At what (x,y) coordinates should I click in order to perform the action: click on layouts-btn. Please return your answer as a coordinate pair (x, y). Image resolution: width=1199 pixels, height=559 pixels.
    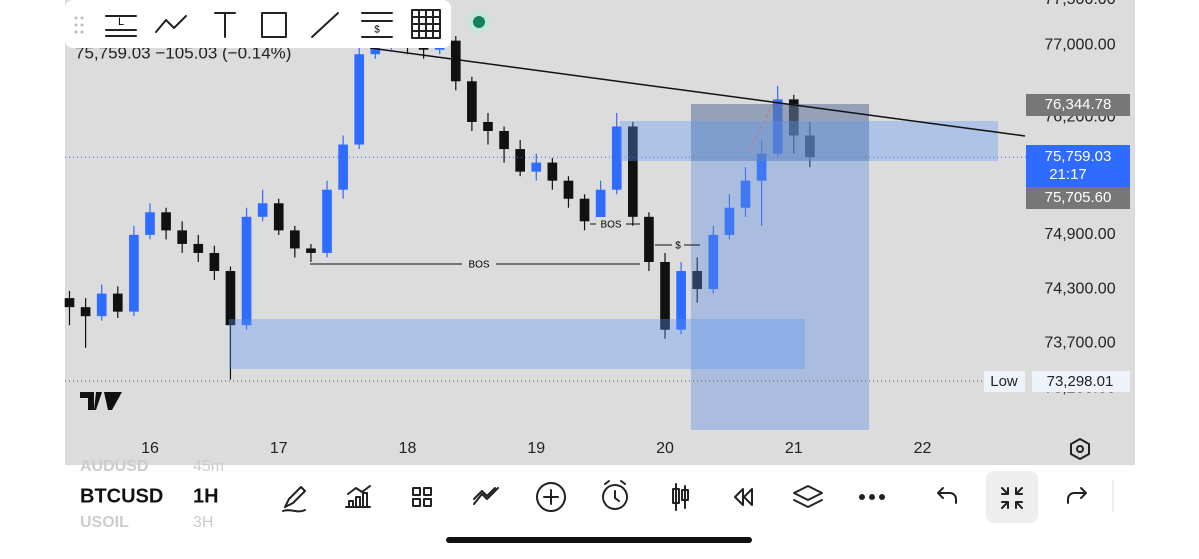
    Looking at the image, I should click on (422, 497).